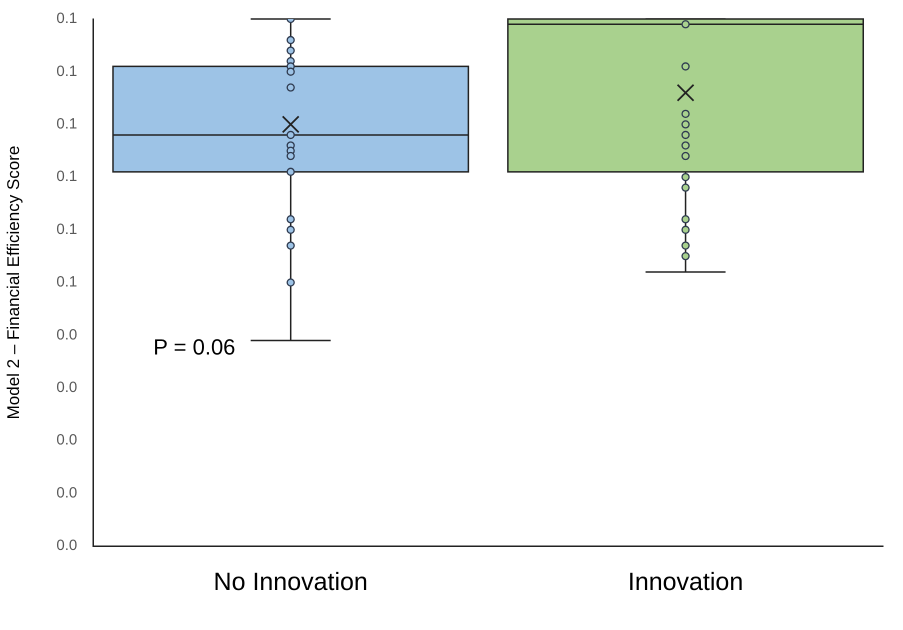 The image size is (903, 630). What do you see at coordinates (194, 347) in the screenshot?
I see `annotation: P = 0.06` at bounding box center [194, 347].